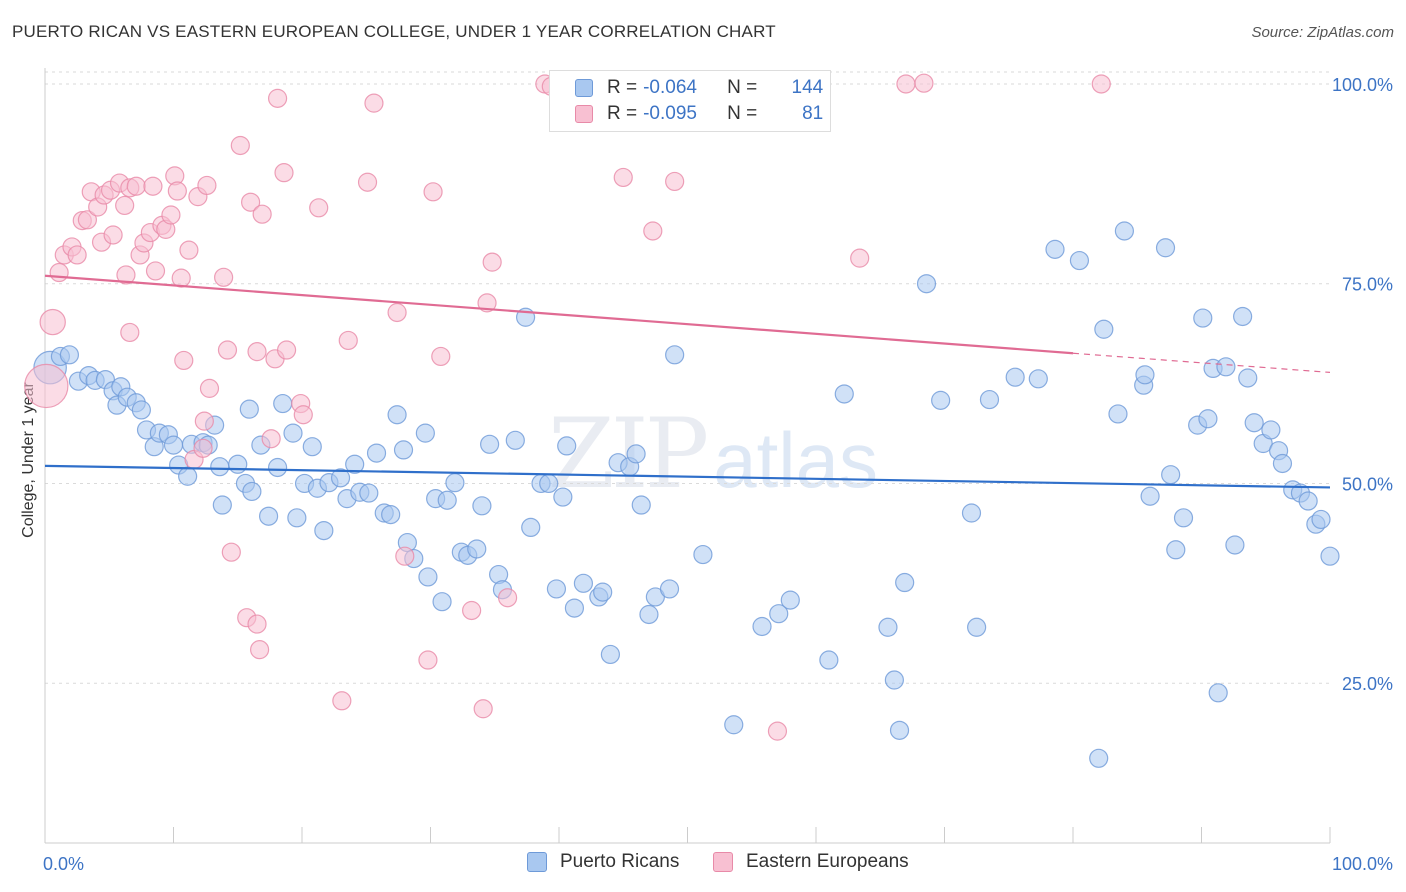  I want to click on legend-r-value: -0.095, so click(670, 113).